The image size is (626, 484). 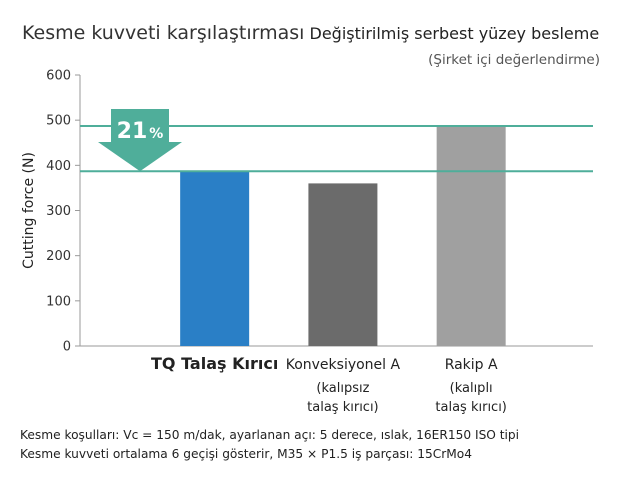 What do you see at coordinates (29, 210) in the screenshot?
I see `y-axis-label: Cutting force (N)` at bounding box center [29, 210].